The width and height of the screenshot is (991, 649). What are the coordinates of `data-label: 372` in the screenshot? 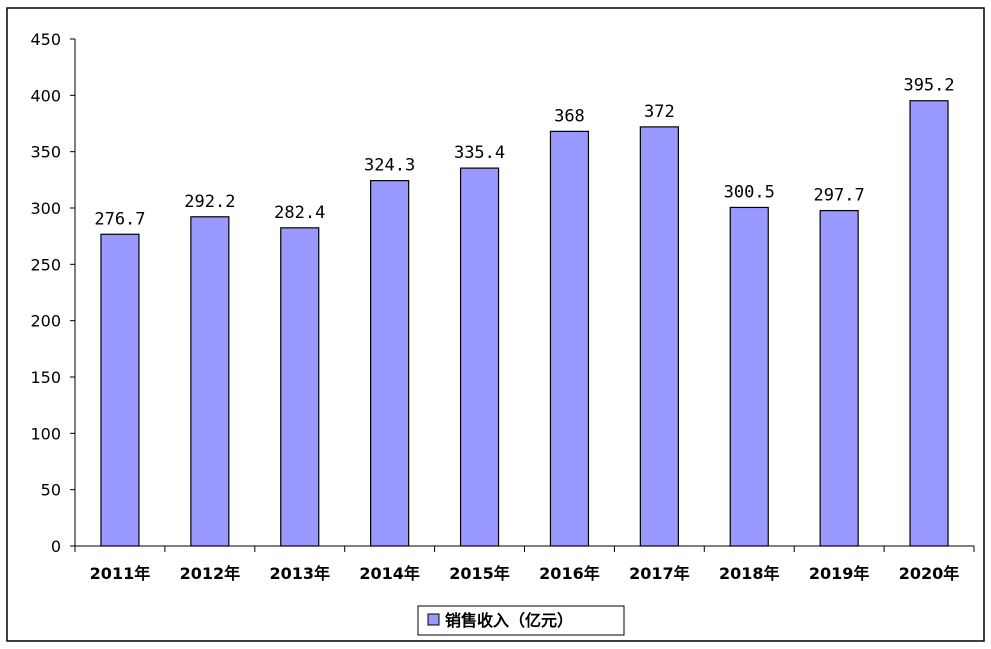 It's located at (659, 112).